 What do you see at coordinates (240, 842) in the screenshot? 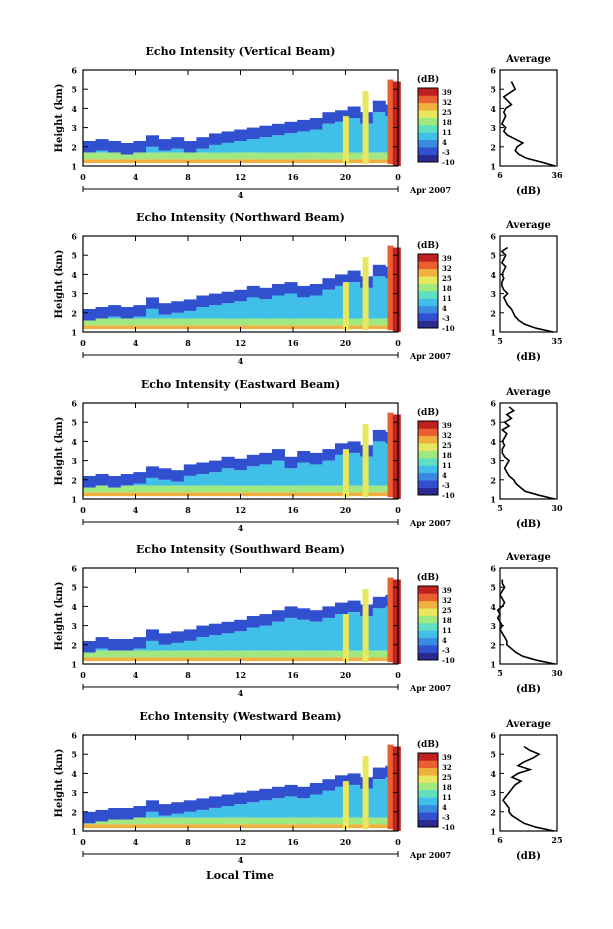
I see `x-tick-label: 12` at bounding box center [240, 842].